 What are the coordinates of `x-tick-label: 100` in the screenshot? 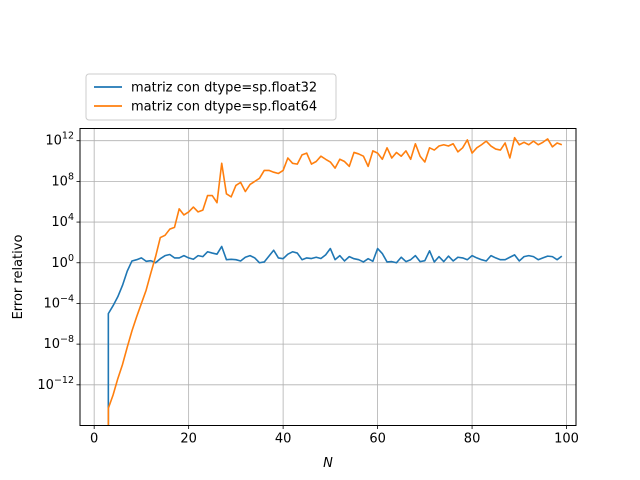 It's located at (566, 439).